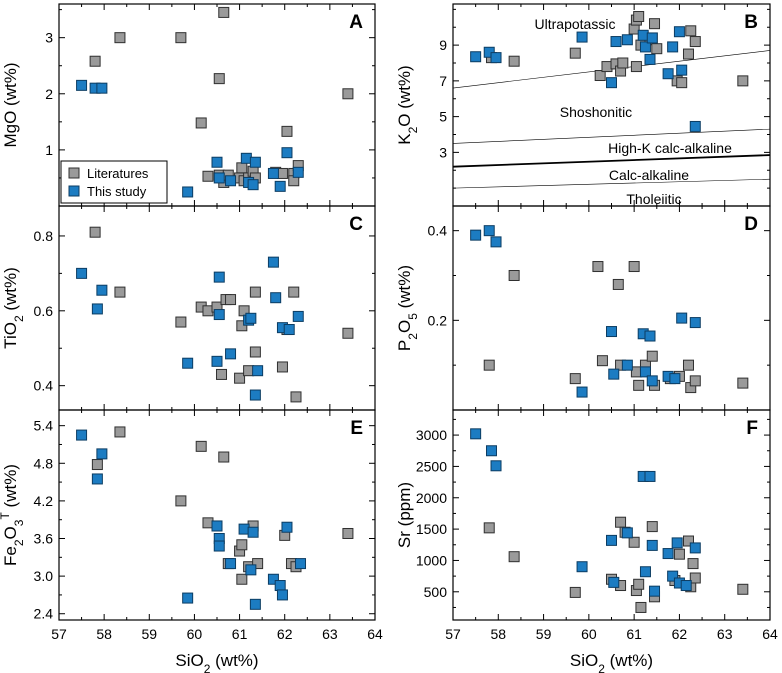  What do you see at coordinates (443, 117) in the screenshot?
I see `y-tick-label: 5` at bounding box center [443, 117].